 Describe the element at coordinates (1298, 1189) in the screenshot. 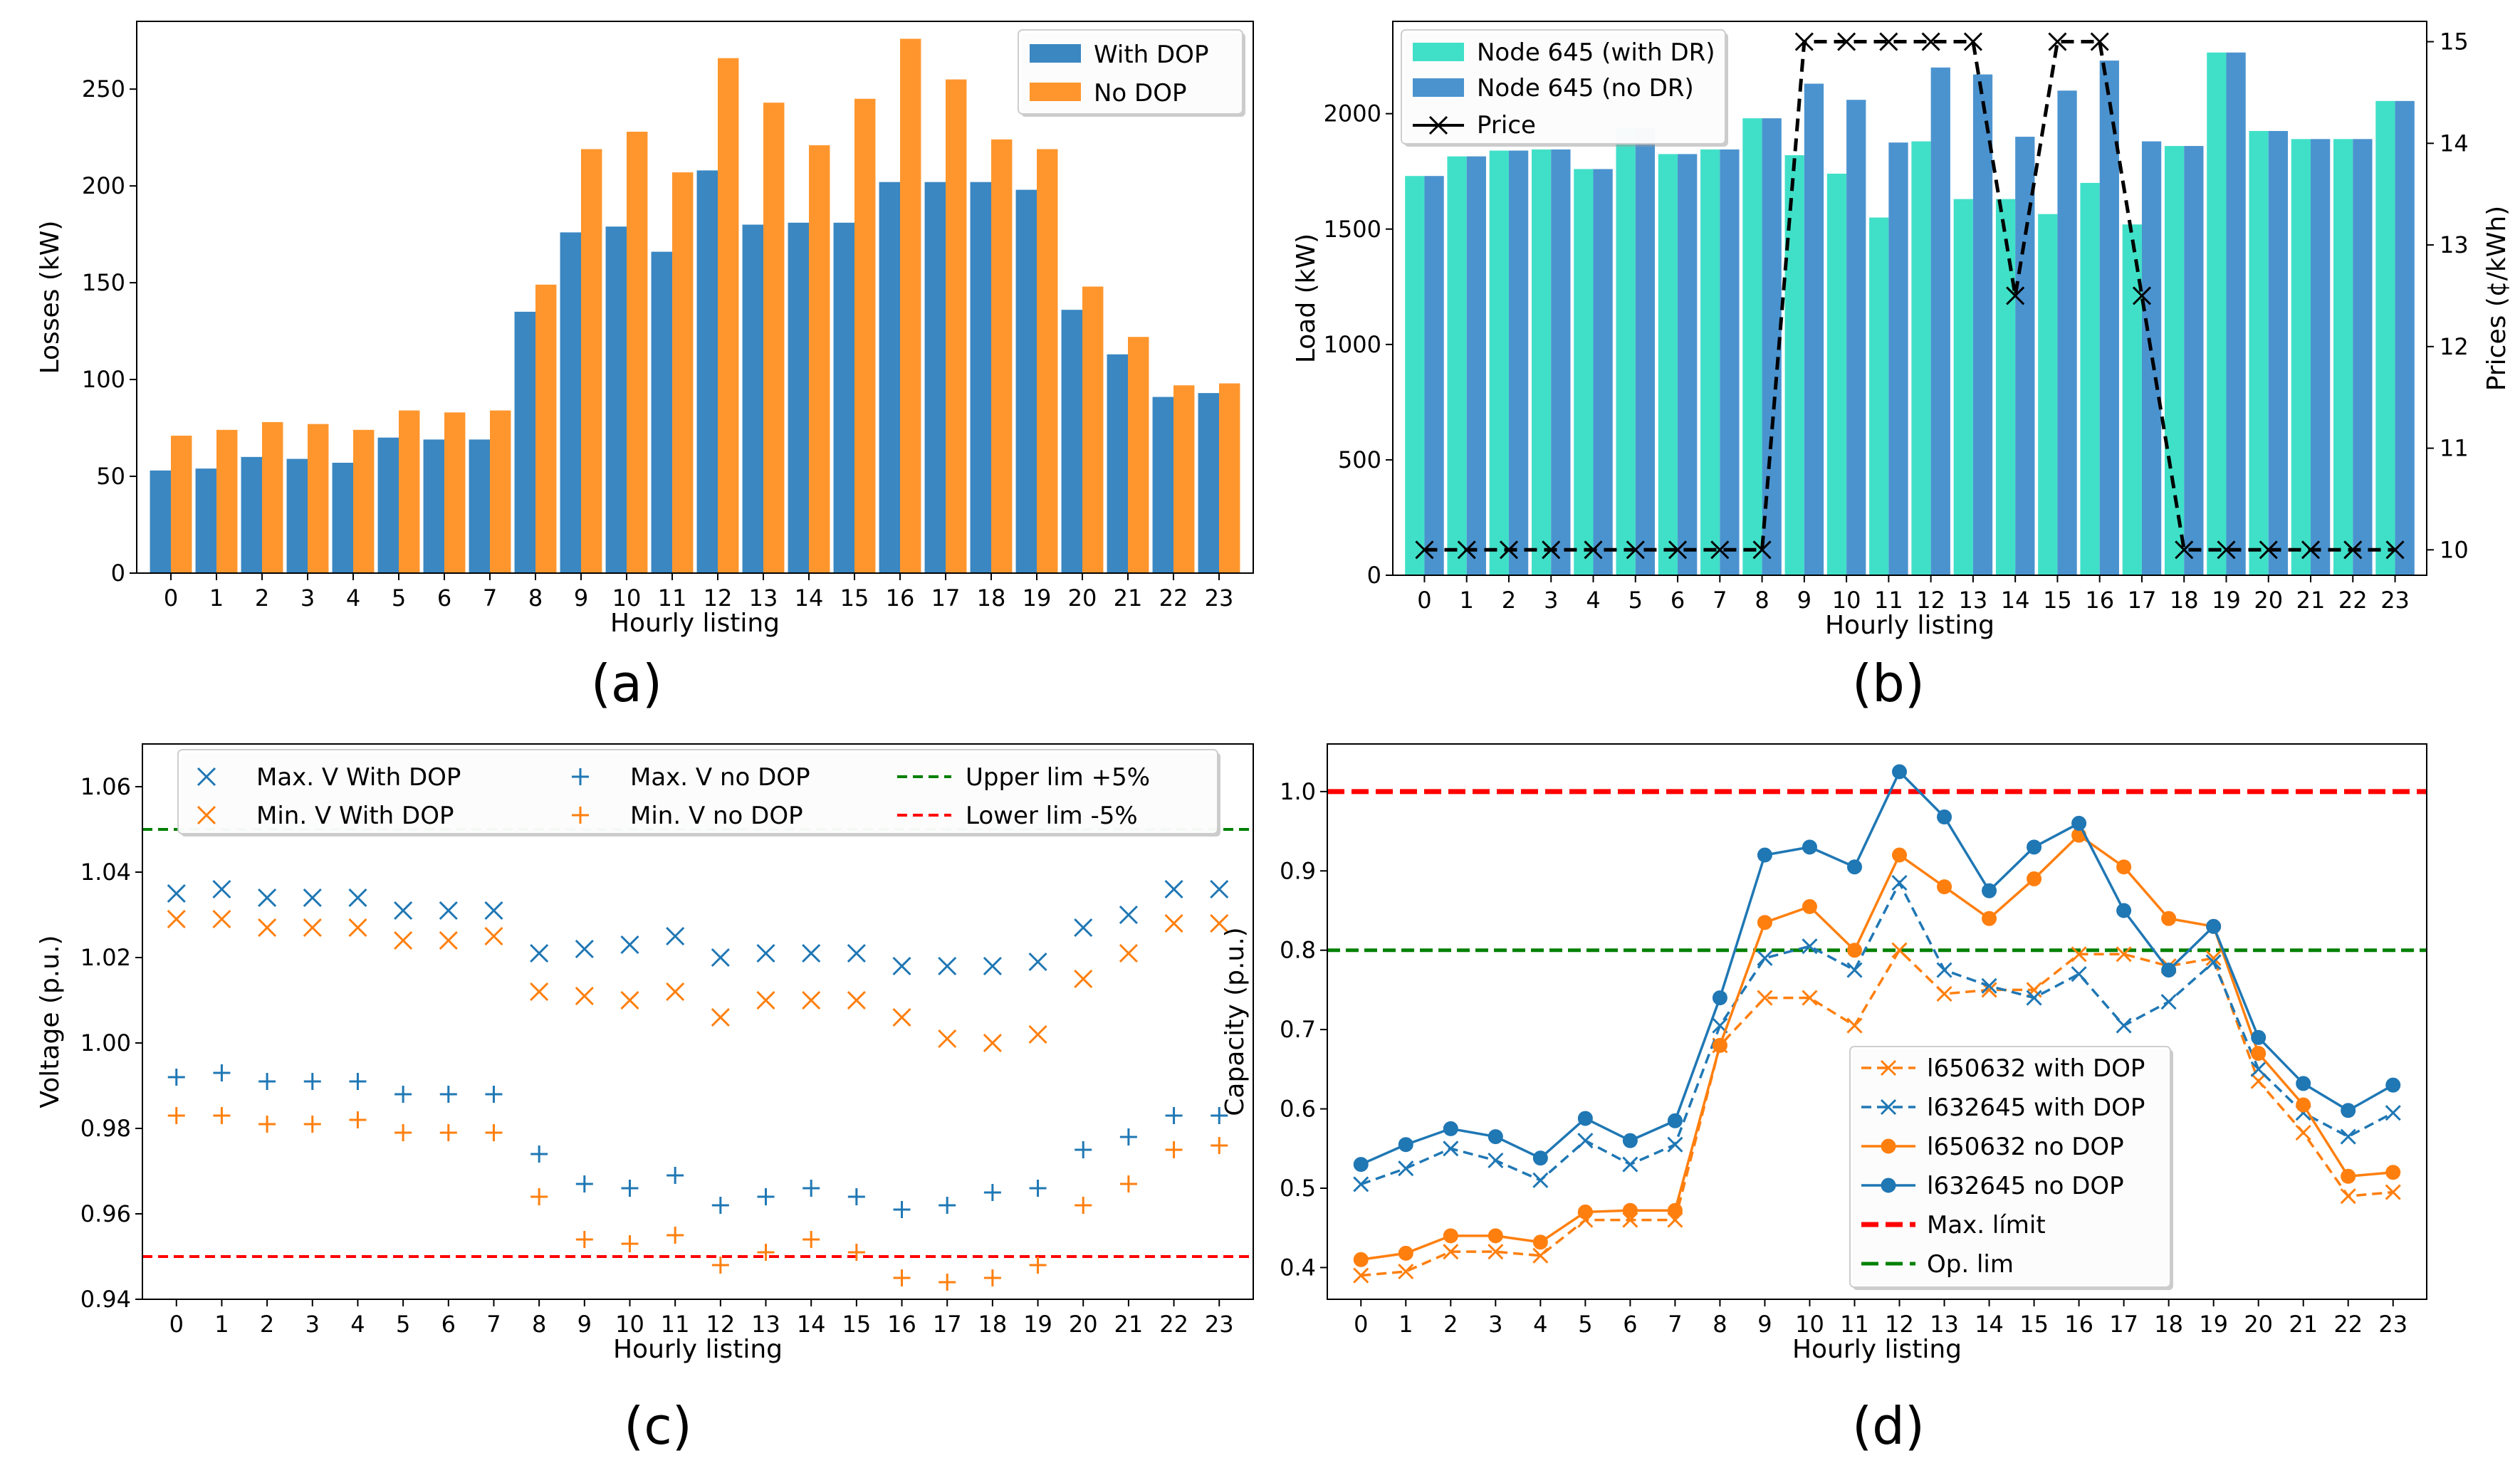

I see `y-tick-label: 0.5` at that location.